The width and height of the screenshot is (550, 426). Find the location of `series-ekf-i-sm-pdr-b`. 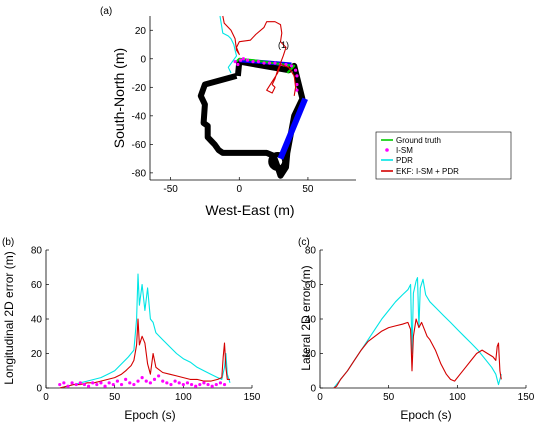

series-ekf-i-sm-pdr-b is located at coordinates (144, 353).